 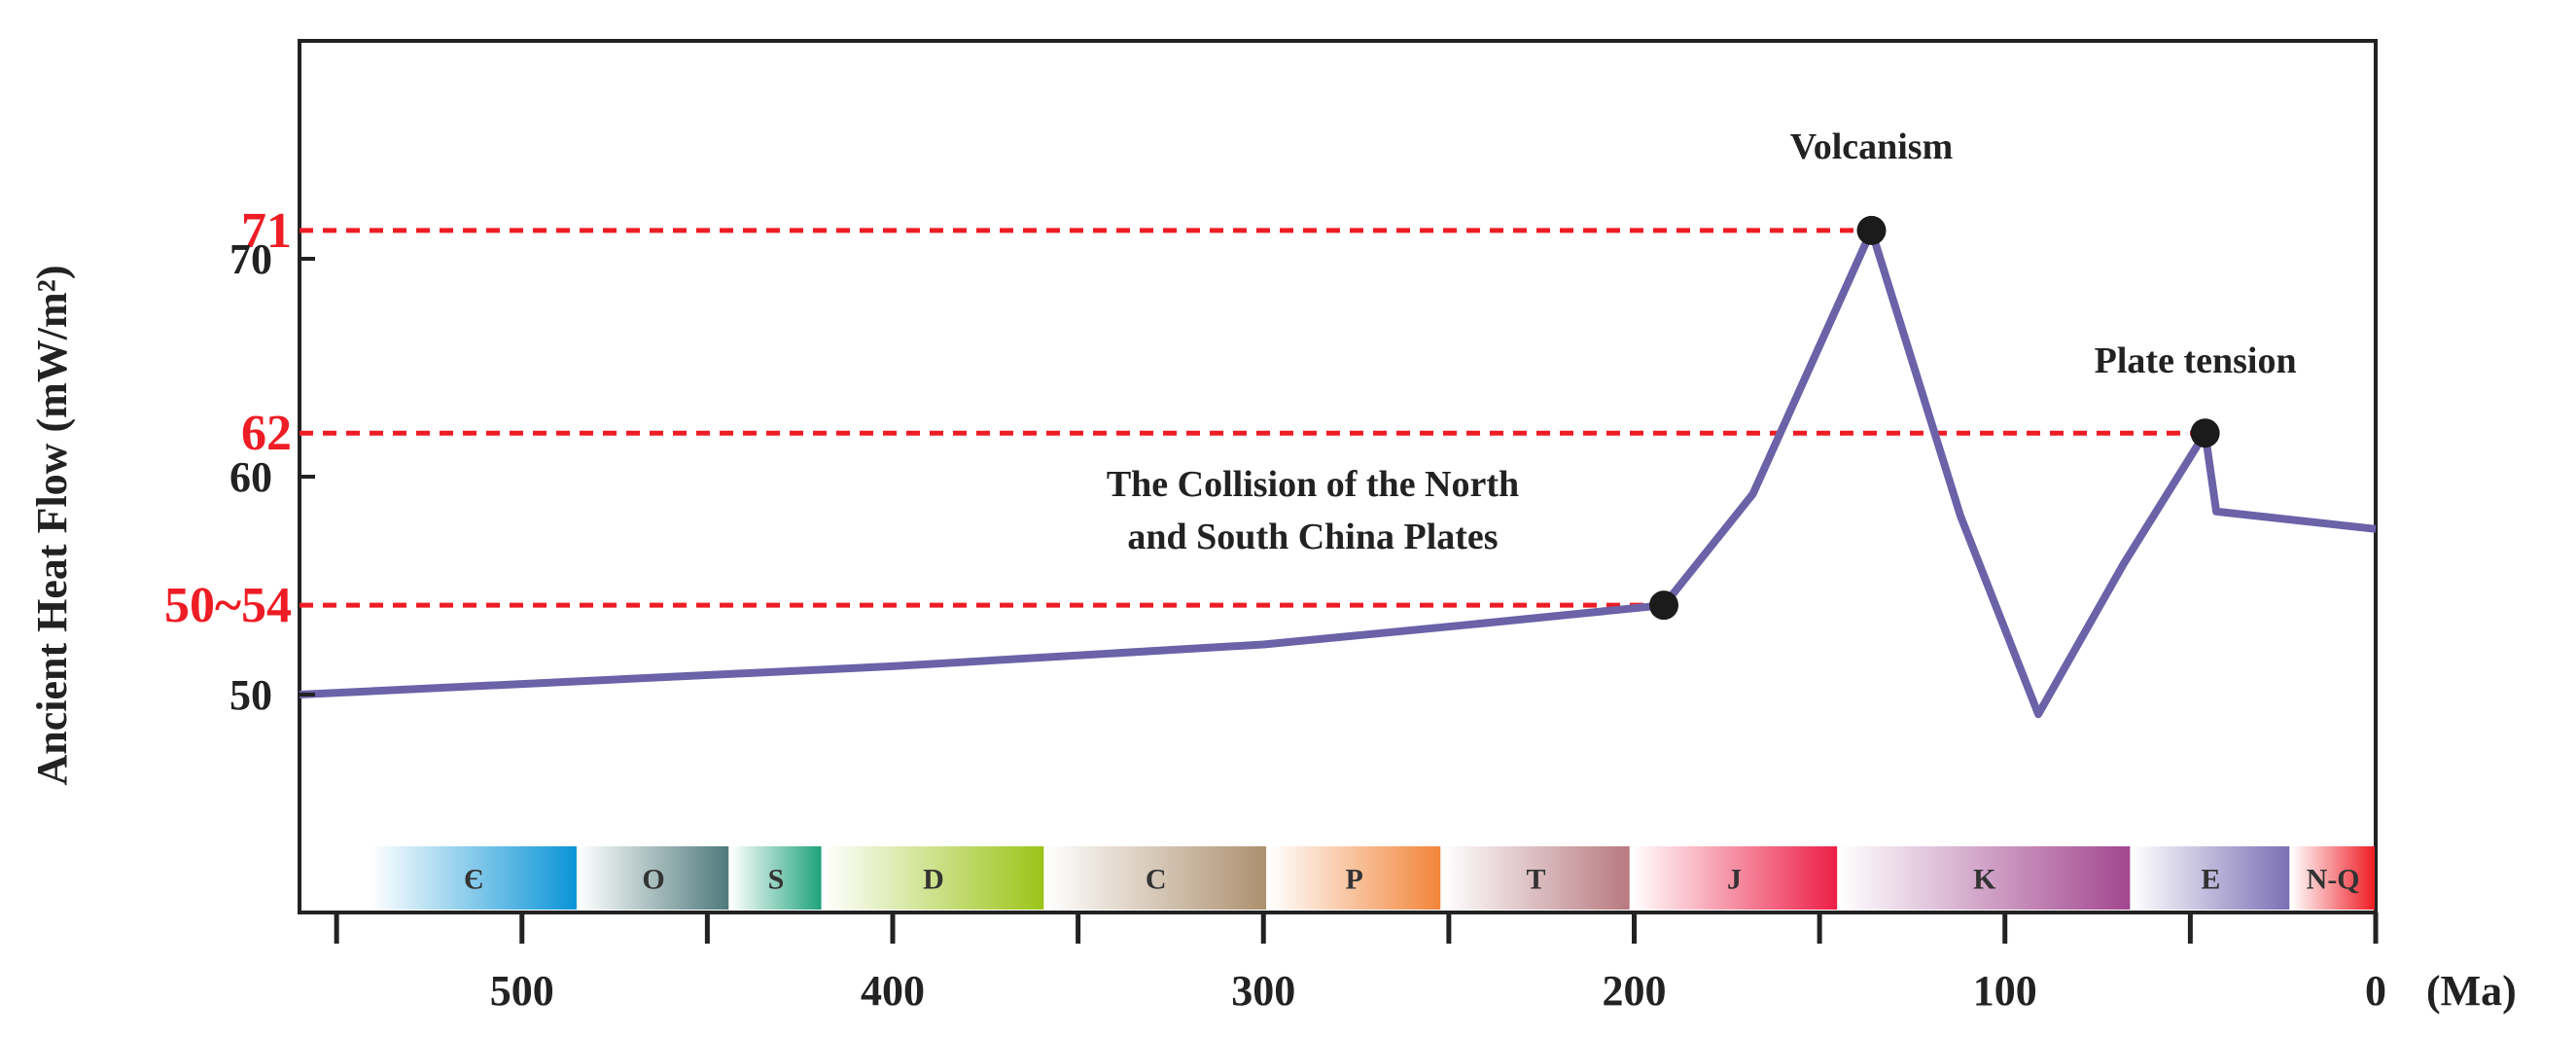 I want to click on period-band-d, so click(x=934, y=878).